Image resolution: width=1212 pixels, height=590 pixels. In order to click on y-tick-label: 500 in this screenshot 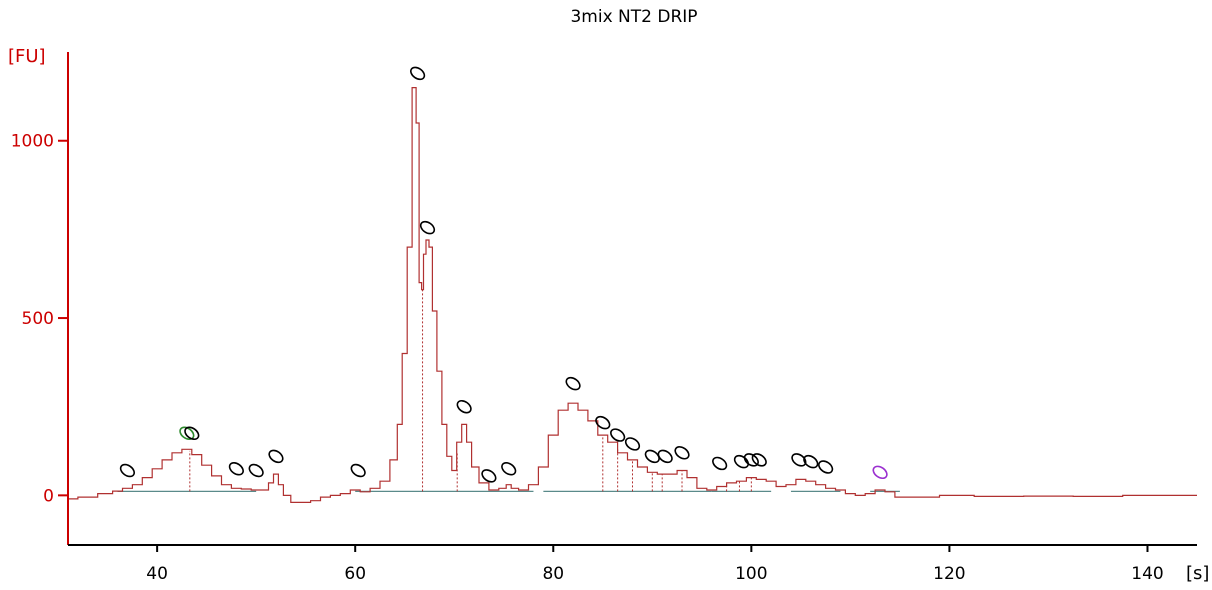, I will do `click(38, 319)`.